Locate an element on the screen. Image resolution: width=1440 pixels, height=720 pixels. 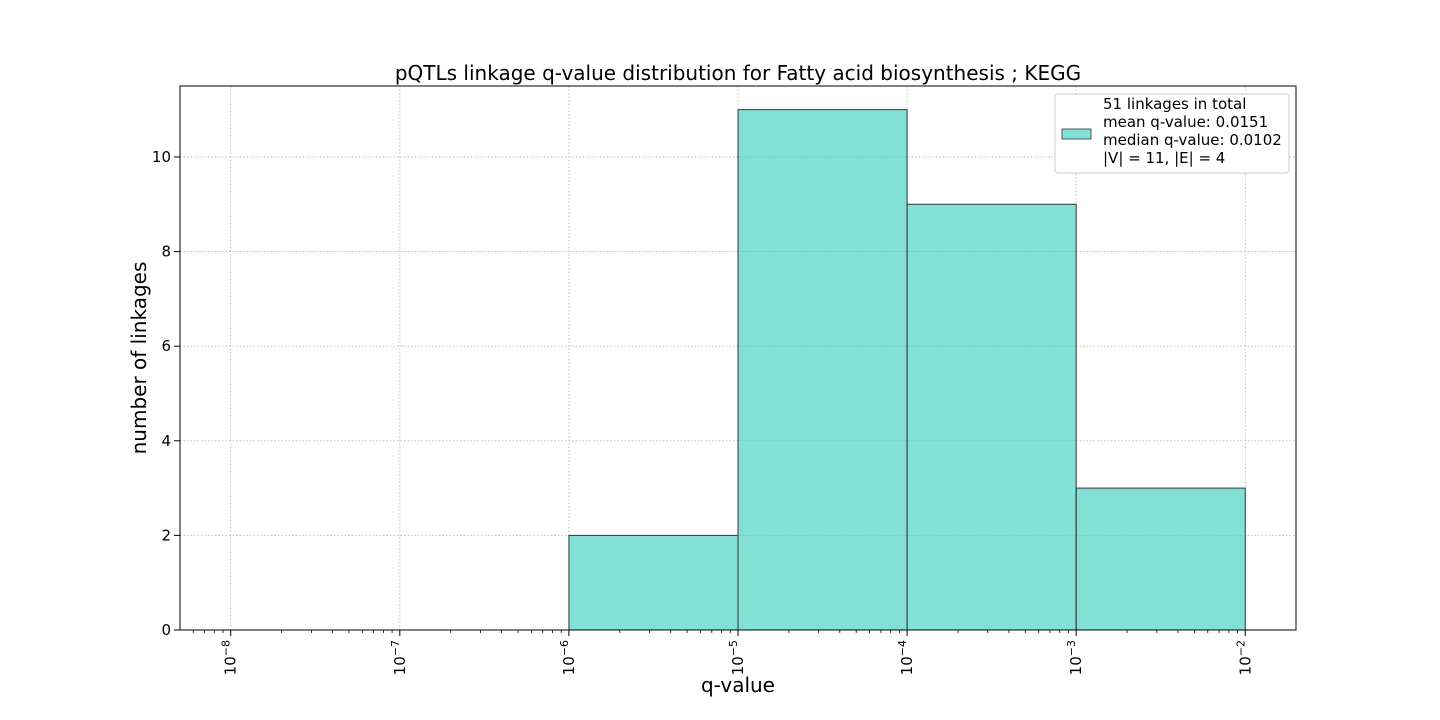
y-tick-label: 6 is located at coordinates (166, 346).